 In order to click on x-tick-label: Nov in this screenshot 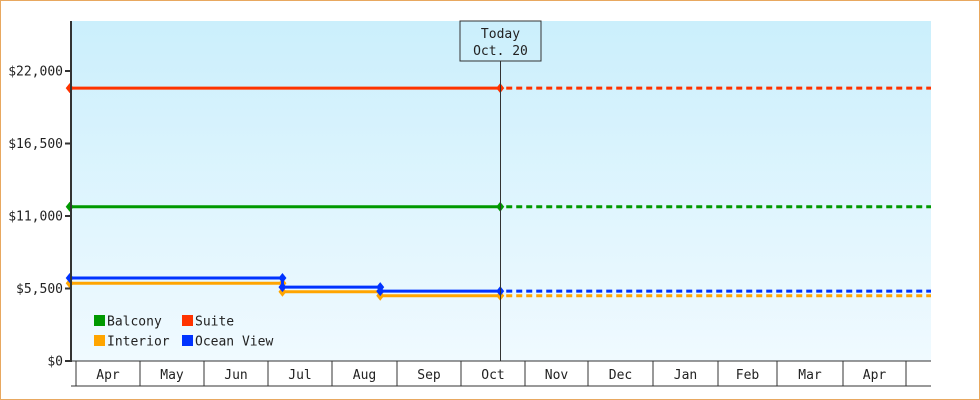, I will do `click(557, 375)`.